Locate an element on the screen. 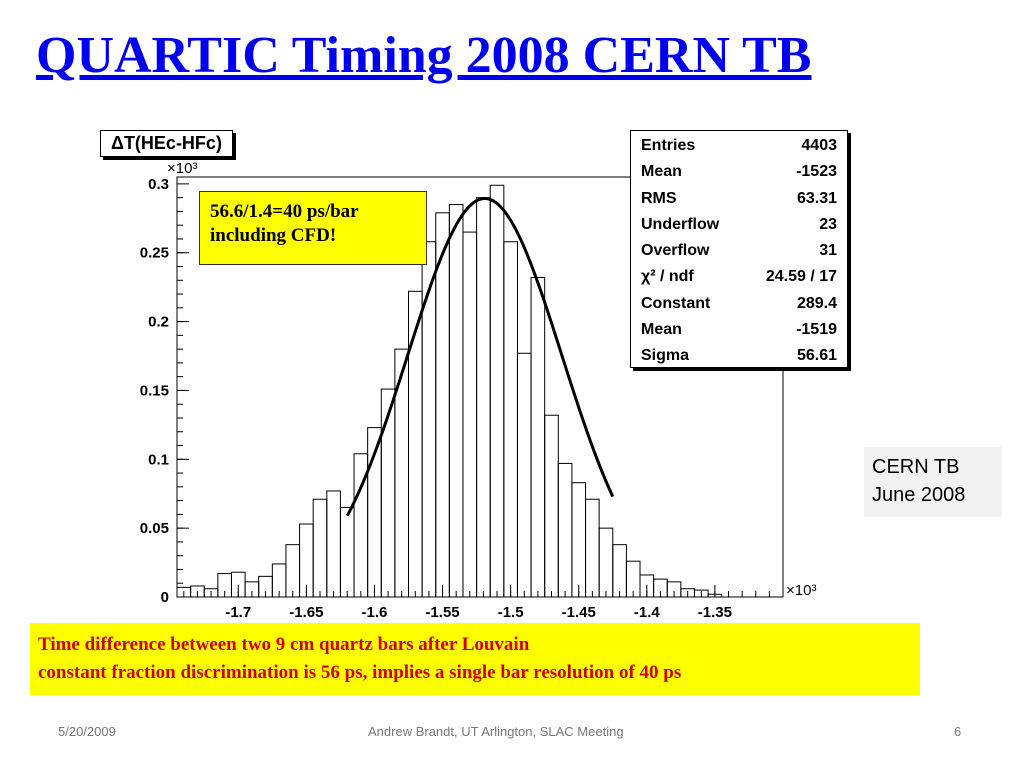 Image resolution: width=1024 pixels, height=768 pixels. stat-row: Overflow 31 is located at coordinates (739, 251).